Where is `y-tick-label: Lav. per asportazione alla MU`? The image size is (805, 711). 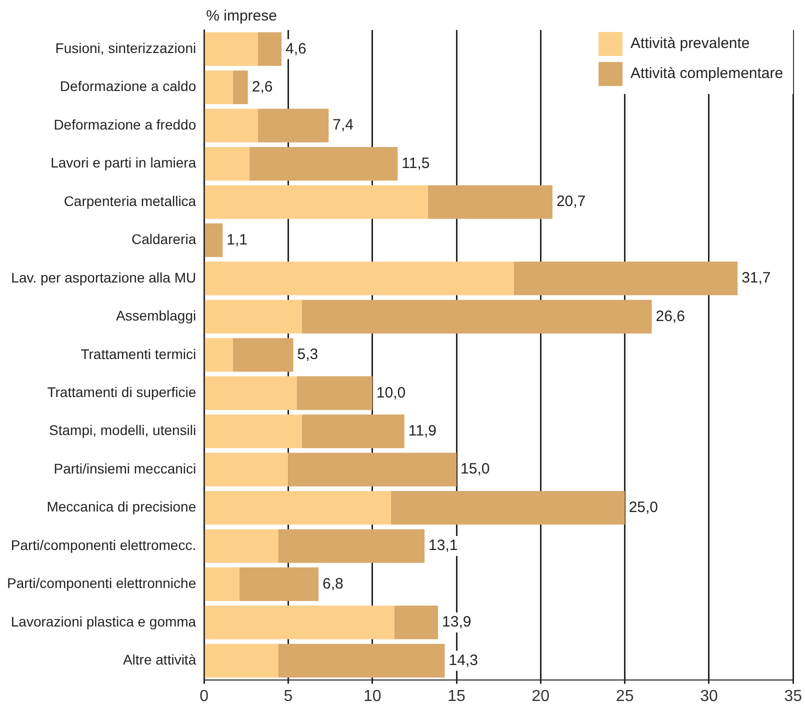 y-tick-label: Lav. per asportazione alla MU is located at coordinates (103, 277).